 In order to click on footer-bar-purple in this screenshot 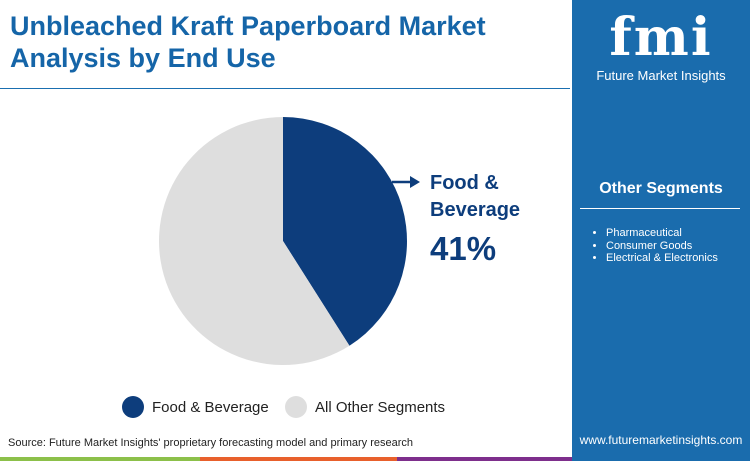, I will do `click(484, 459)`.